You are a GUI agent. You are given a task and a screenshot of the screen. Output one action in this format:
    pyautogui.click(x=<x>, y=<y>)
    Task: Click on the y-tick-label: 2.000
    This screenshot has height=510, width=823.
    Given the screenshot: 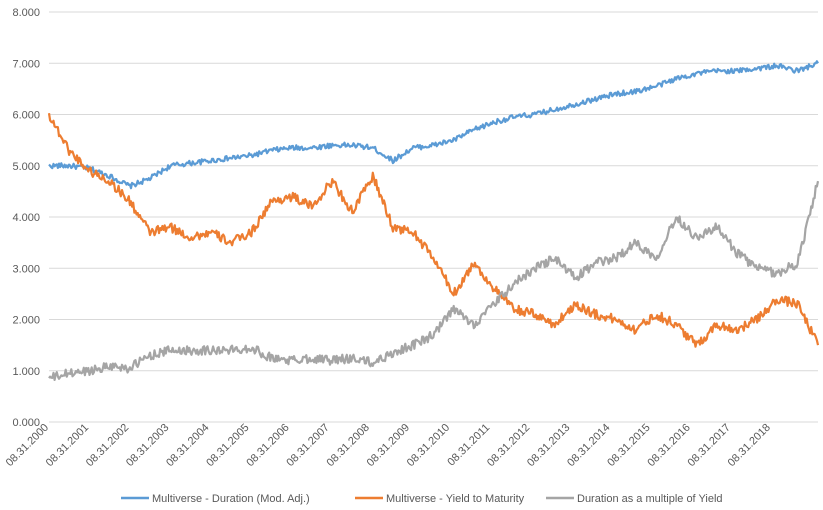 What is the action you would take?
    pyautogui.click(x=26, y=321)
    